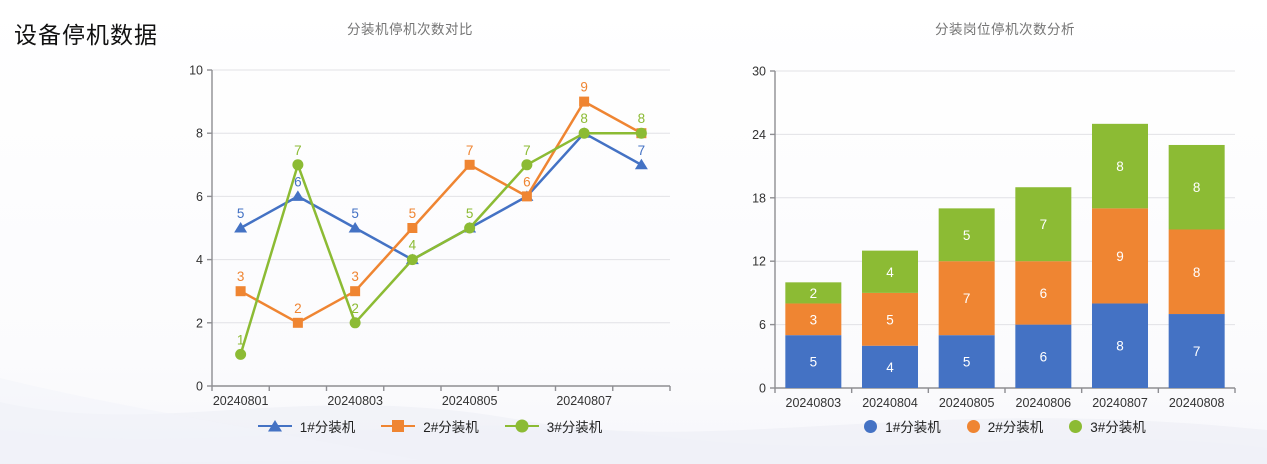  I want to click on bar-chart-legend: 1#分装机 2#分装机 3#分装机, so click(1001, 426).